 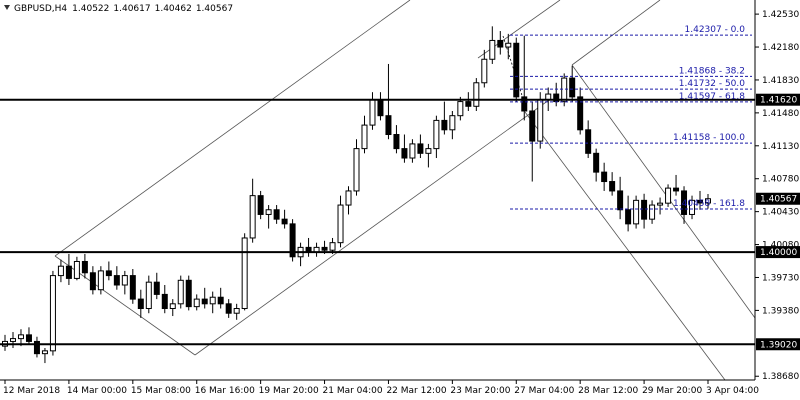 I want to click on y-tick-label: 1.38680, so click(x=780, y=377).